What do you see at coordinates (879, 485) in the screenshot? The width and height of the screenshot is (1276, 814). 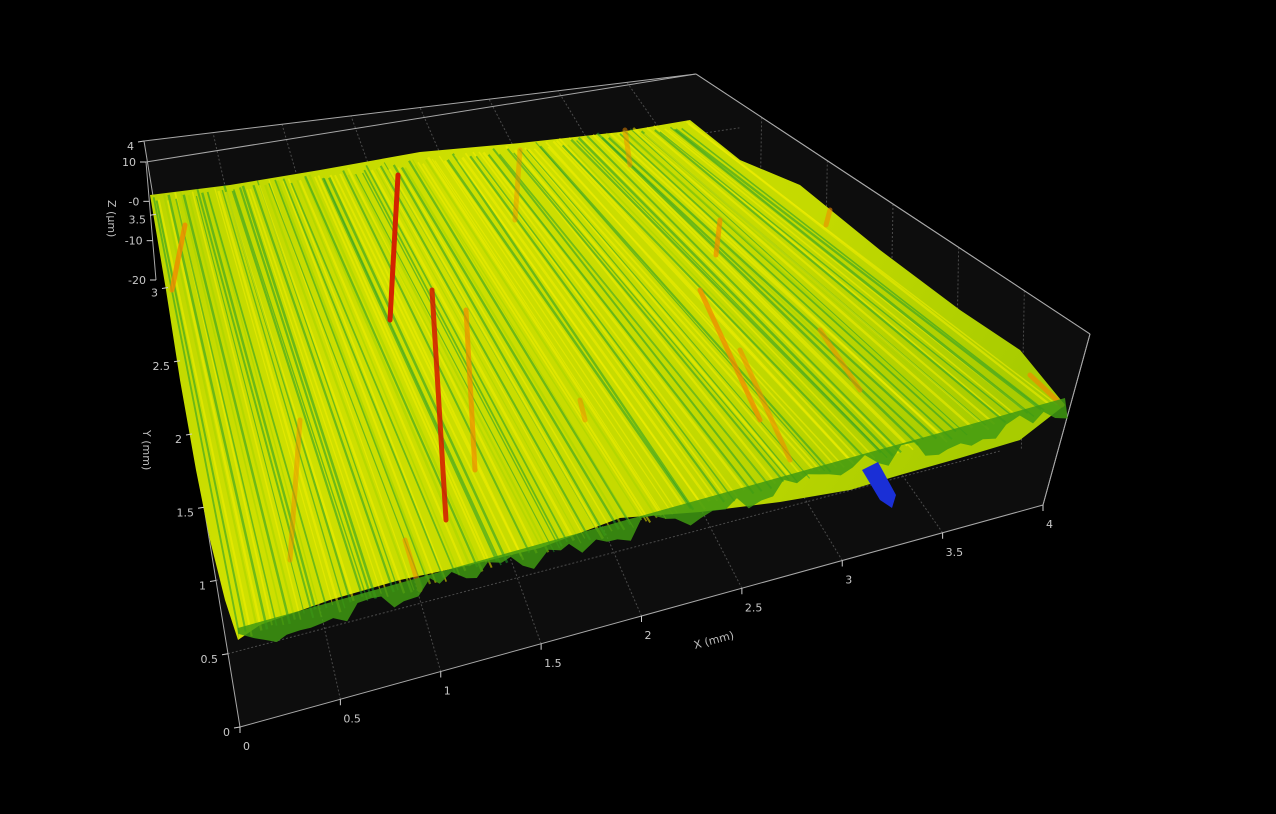 I see `surface-blue-pit` at bounding box center [879, 485].